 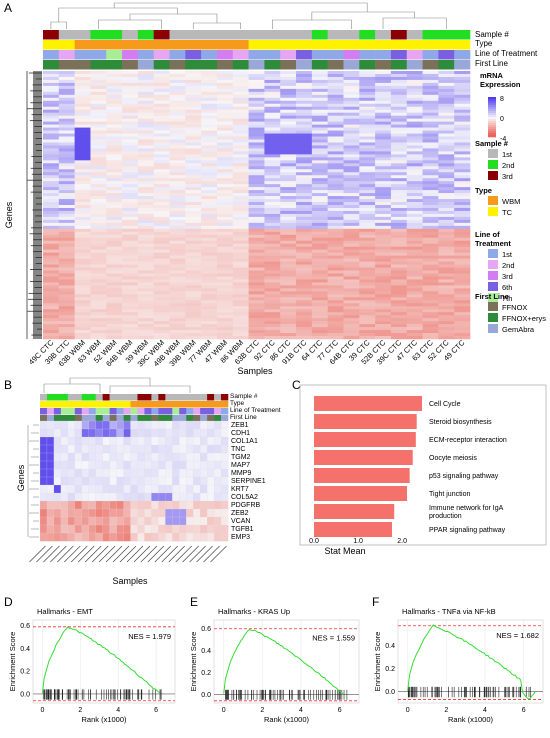 I want to click on gsea-y-tick: 0.6, so click(x=25, y=626).